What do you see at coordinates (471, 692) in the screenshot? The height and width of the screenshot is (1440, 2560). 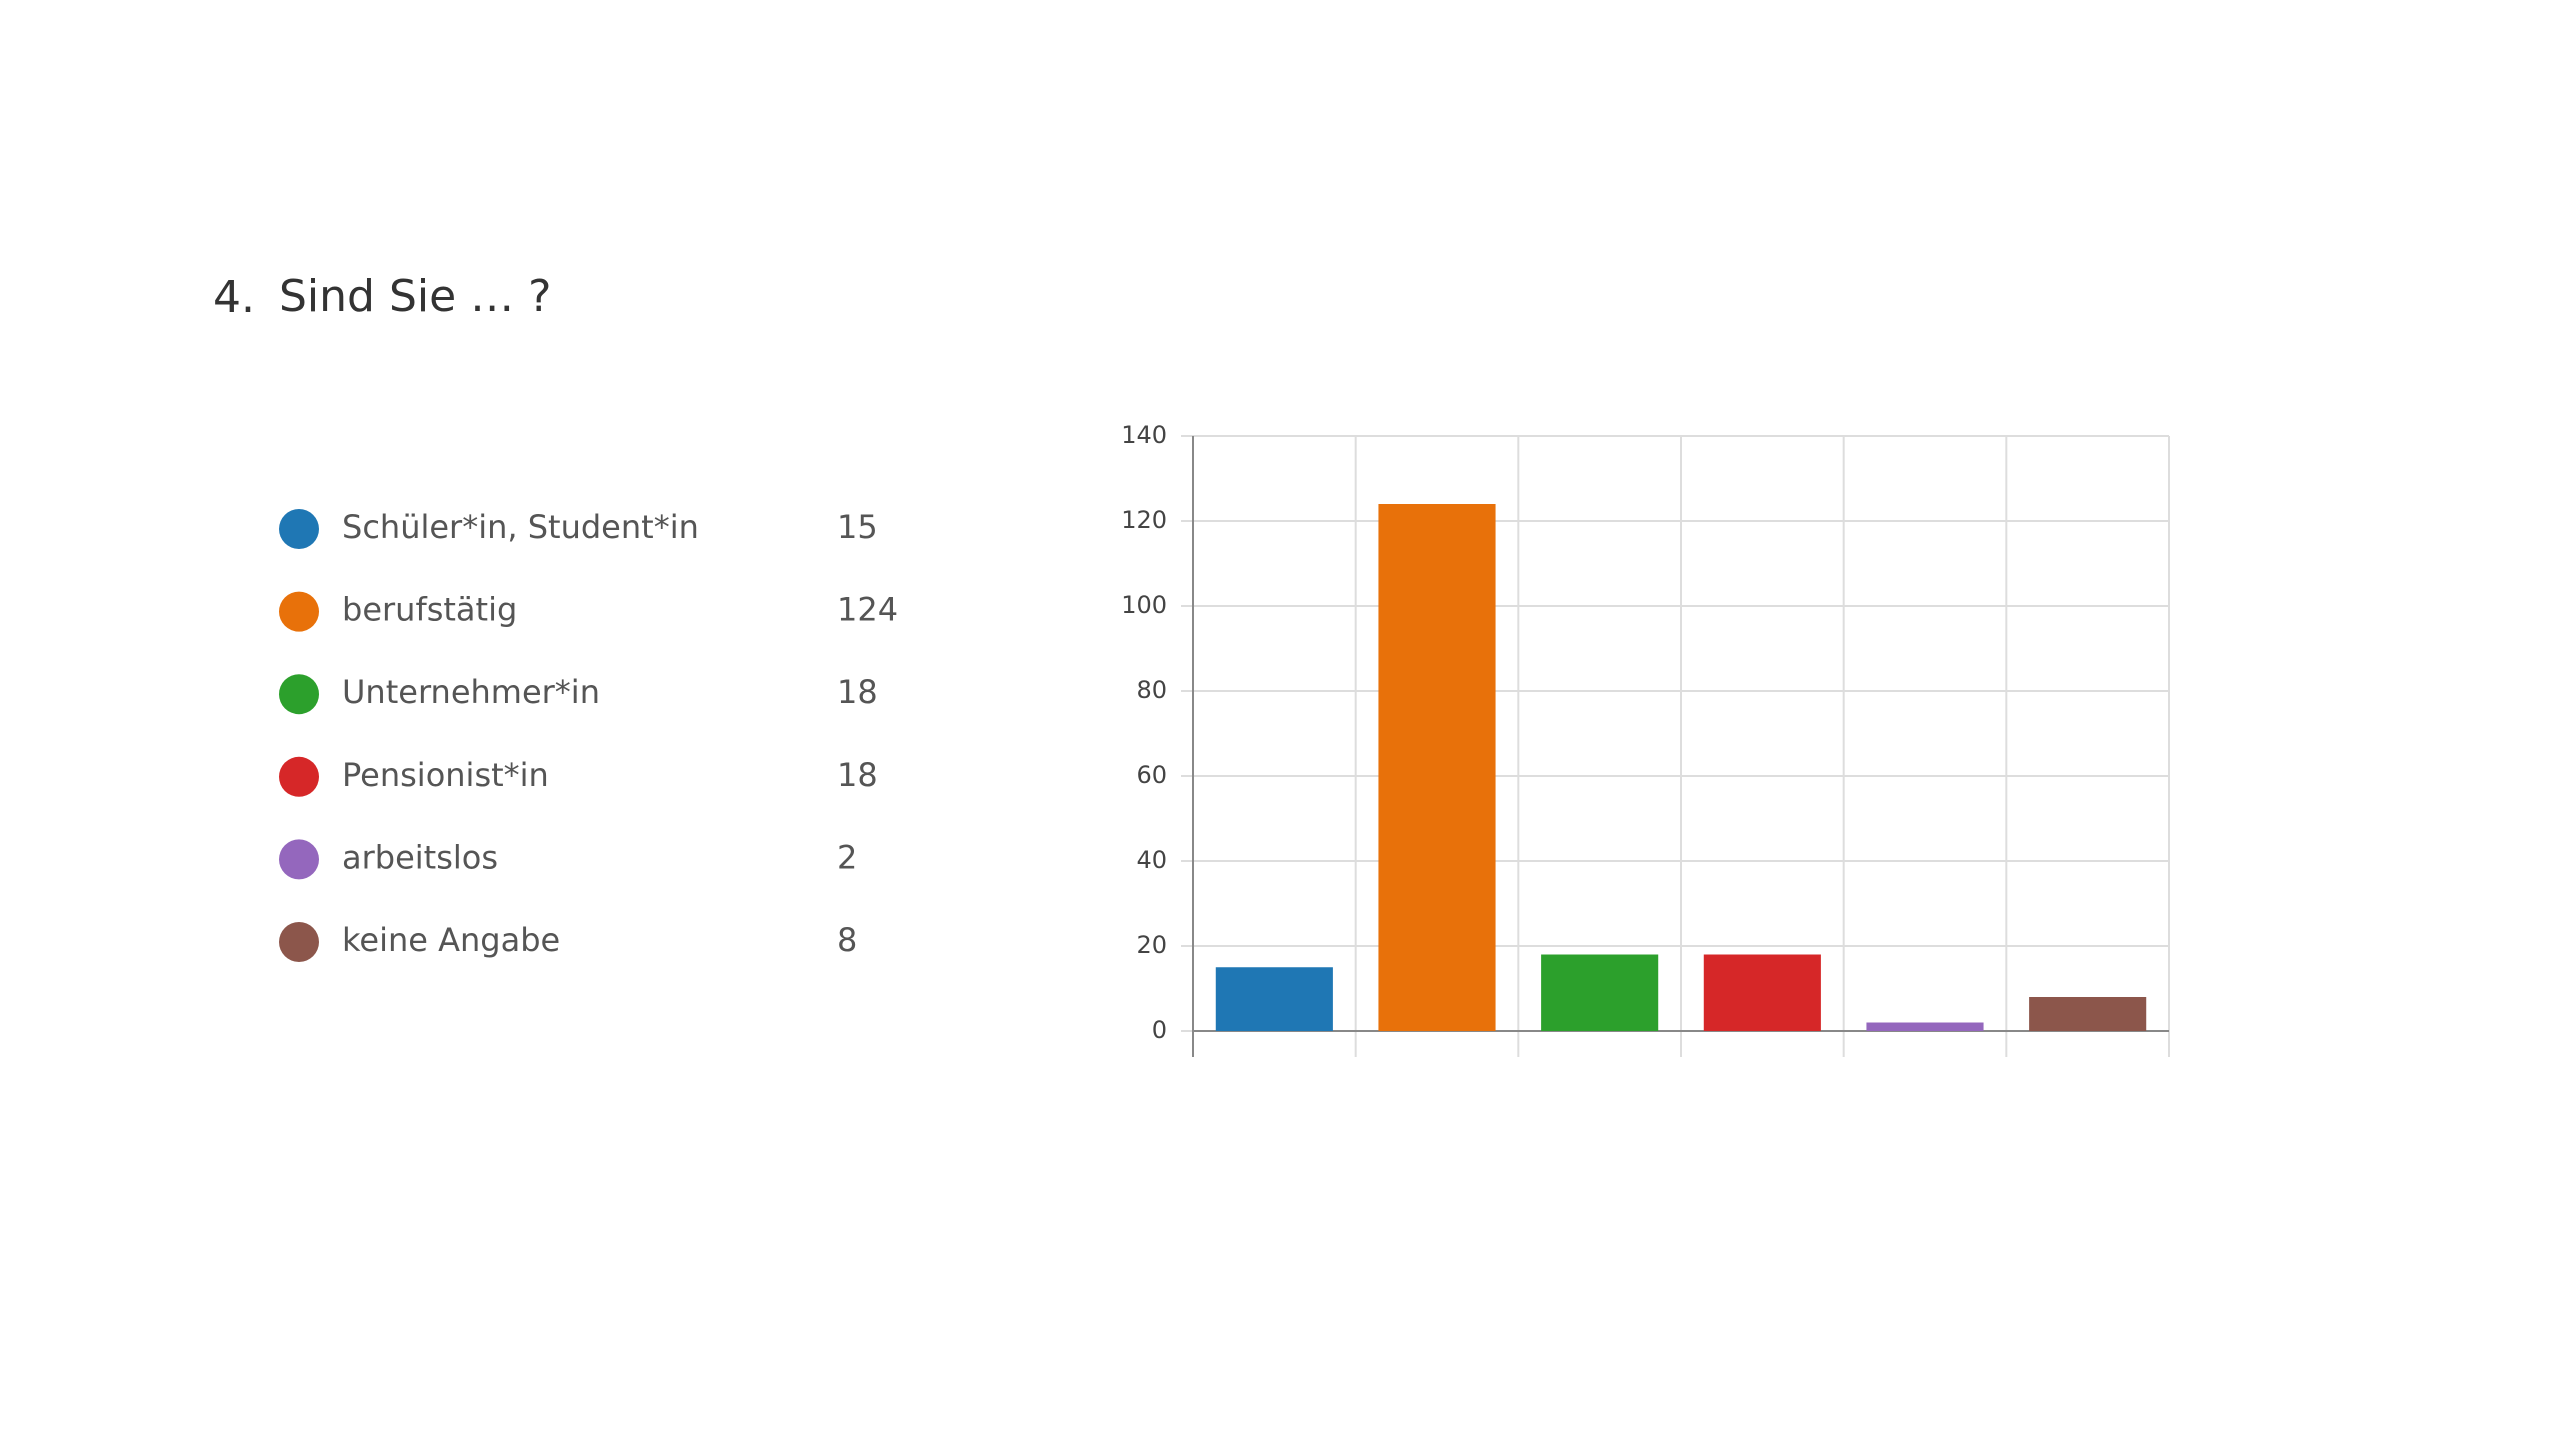 I see `legend-label: Unternehmer*in` at bounding box center [471, 692].